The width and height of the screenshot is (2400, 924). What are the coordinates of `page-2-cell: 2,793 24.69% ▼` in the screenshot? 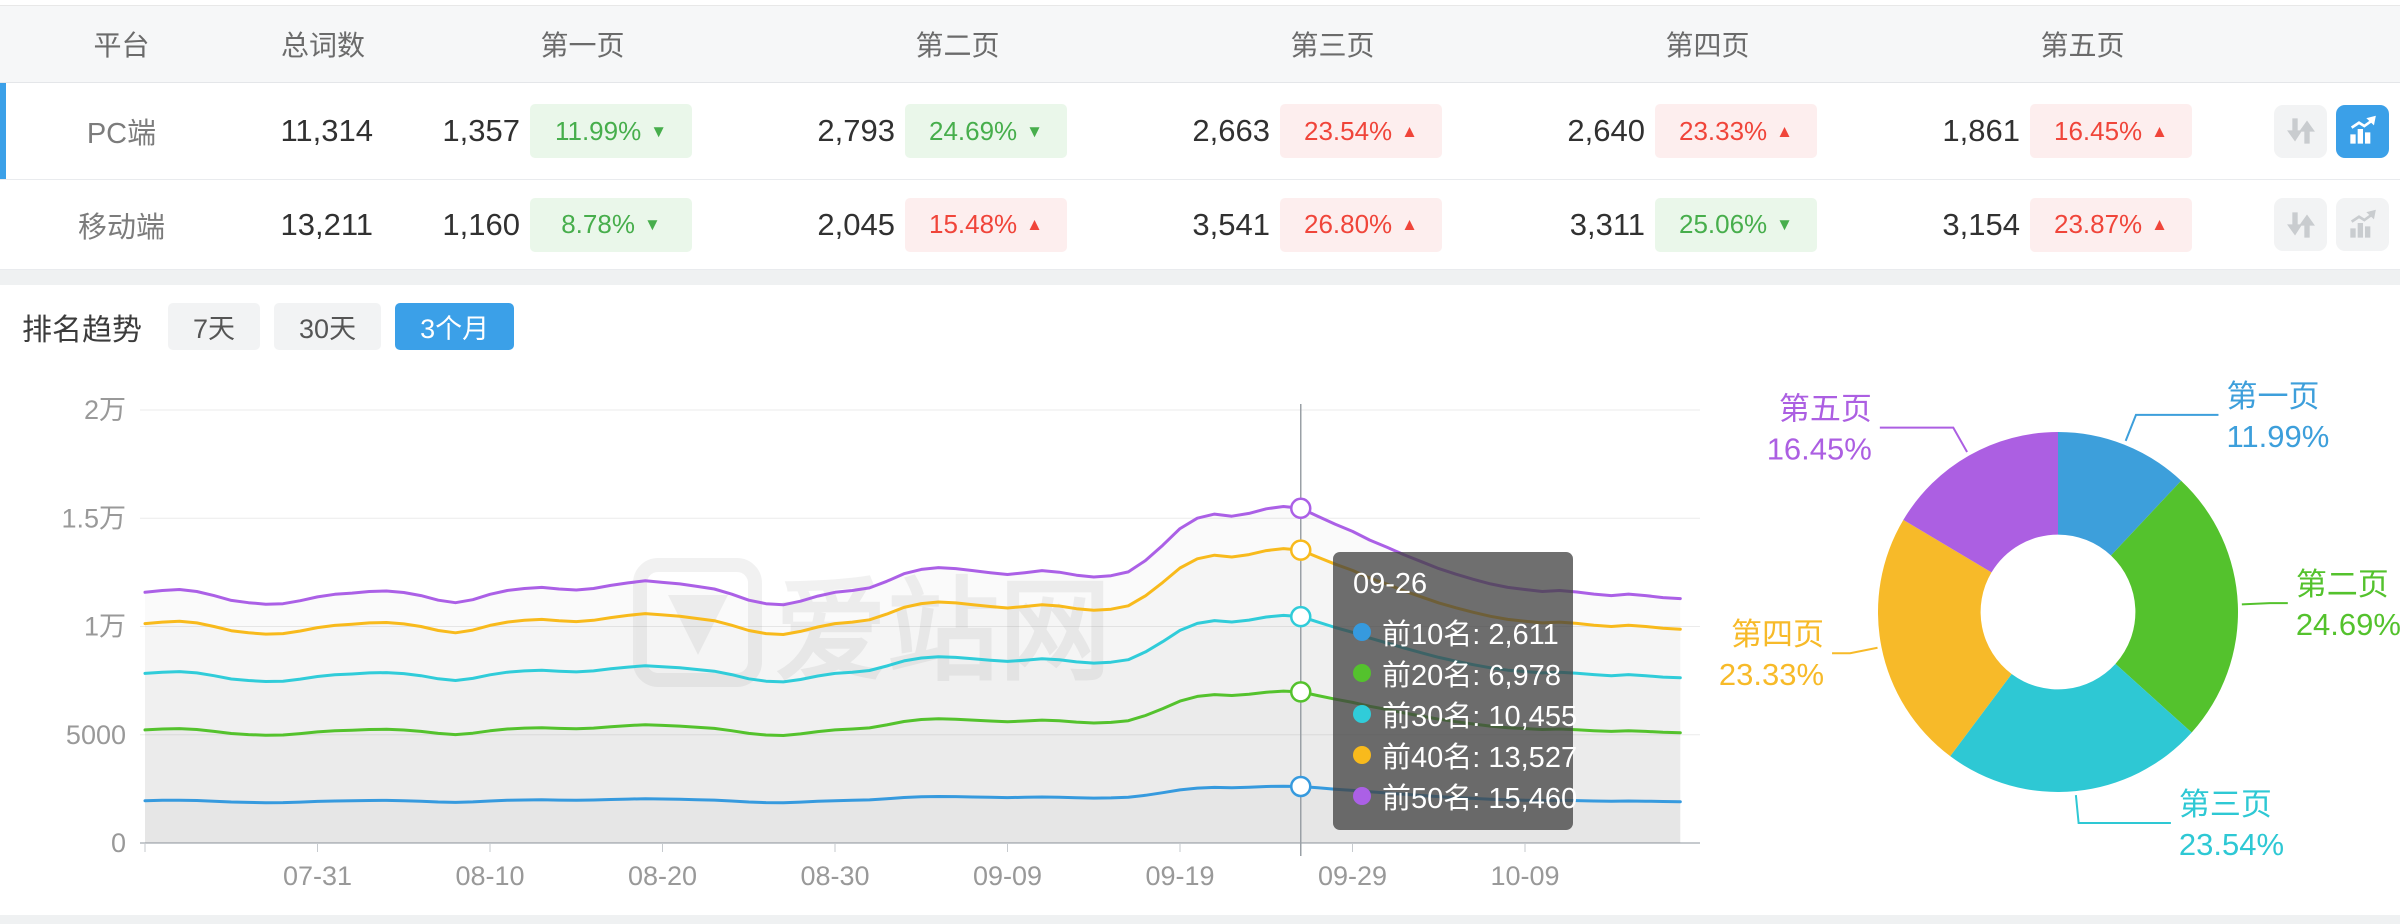 It's located at (957, 131).